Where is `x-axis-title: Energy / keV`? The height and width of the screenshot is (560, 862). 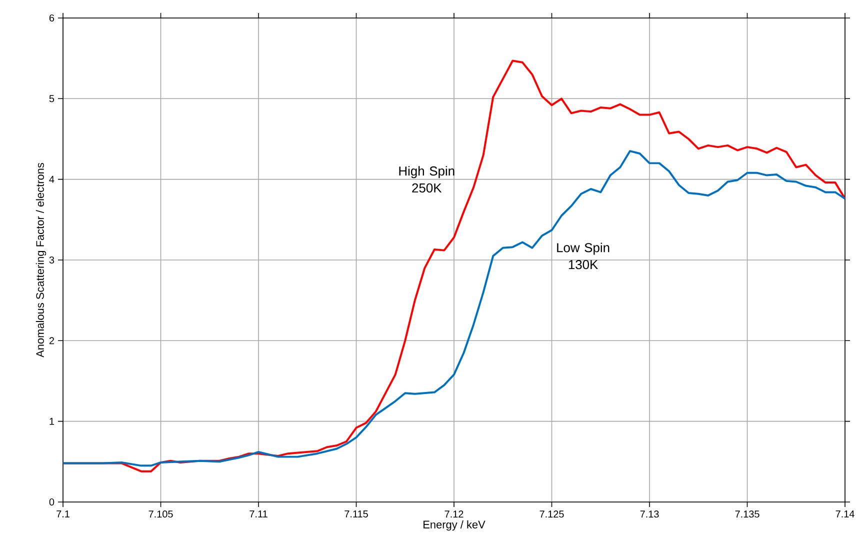
x-axis-title: Energy / keV is located at coordinates (455, 525).